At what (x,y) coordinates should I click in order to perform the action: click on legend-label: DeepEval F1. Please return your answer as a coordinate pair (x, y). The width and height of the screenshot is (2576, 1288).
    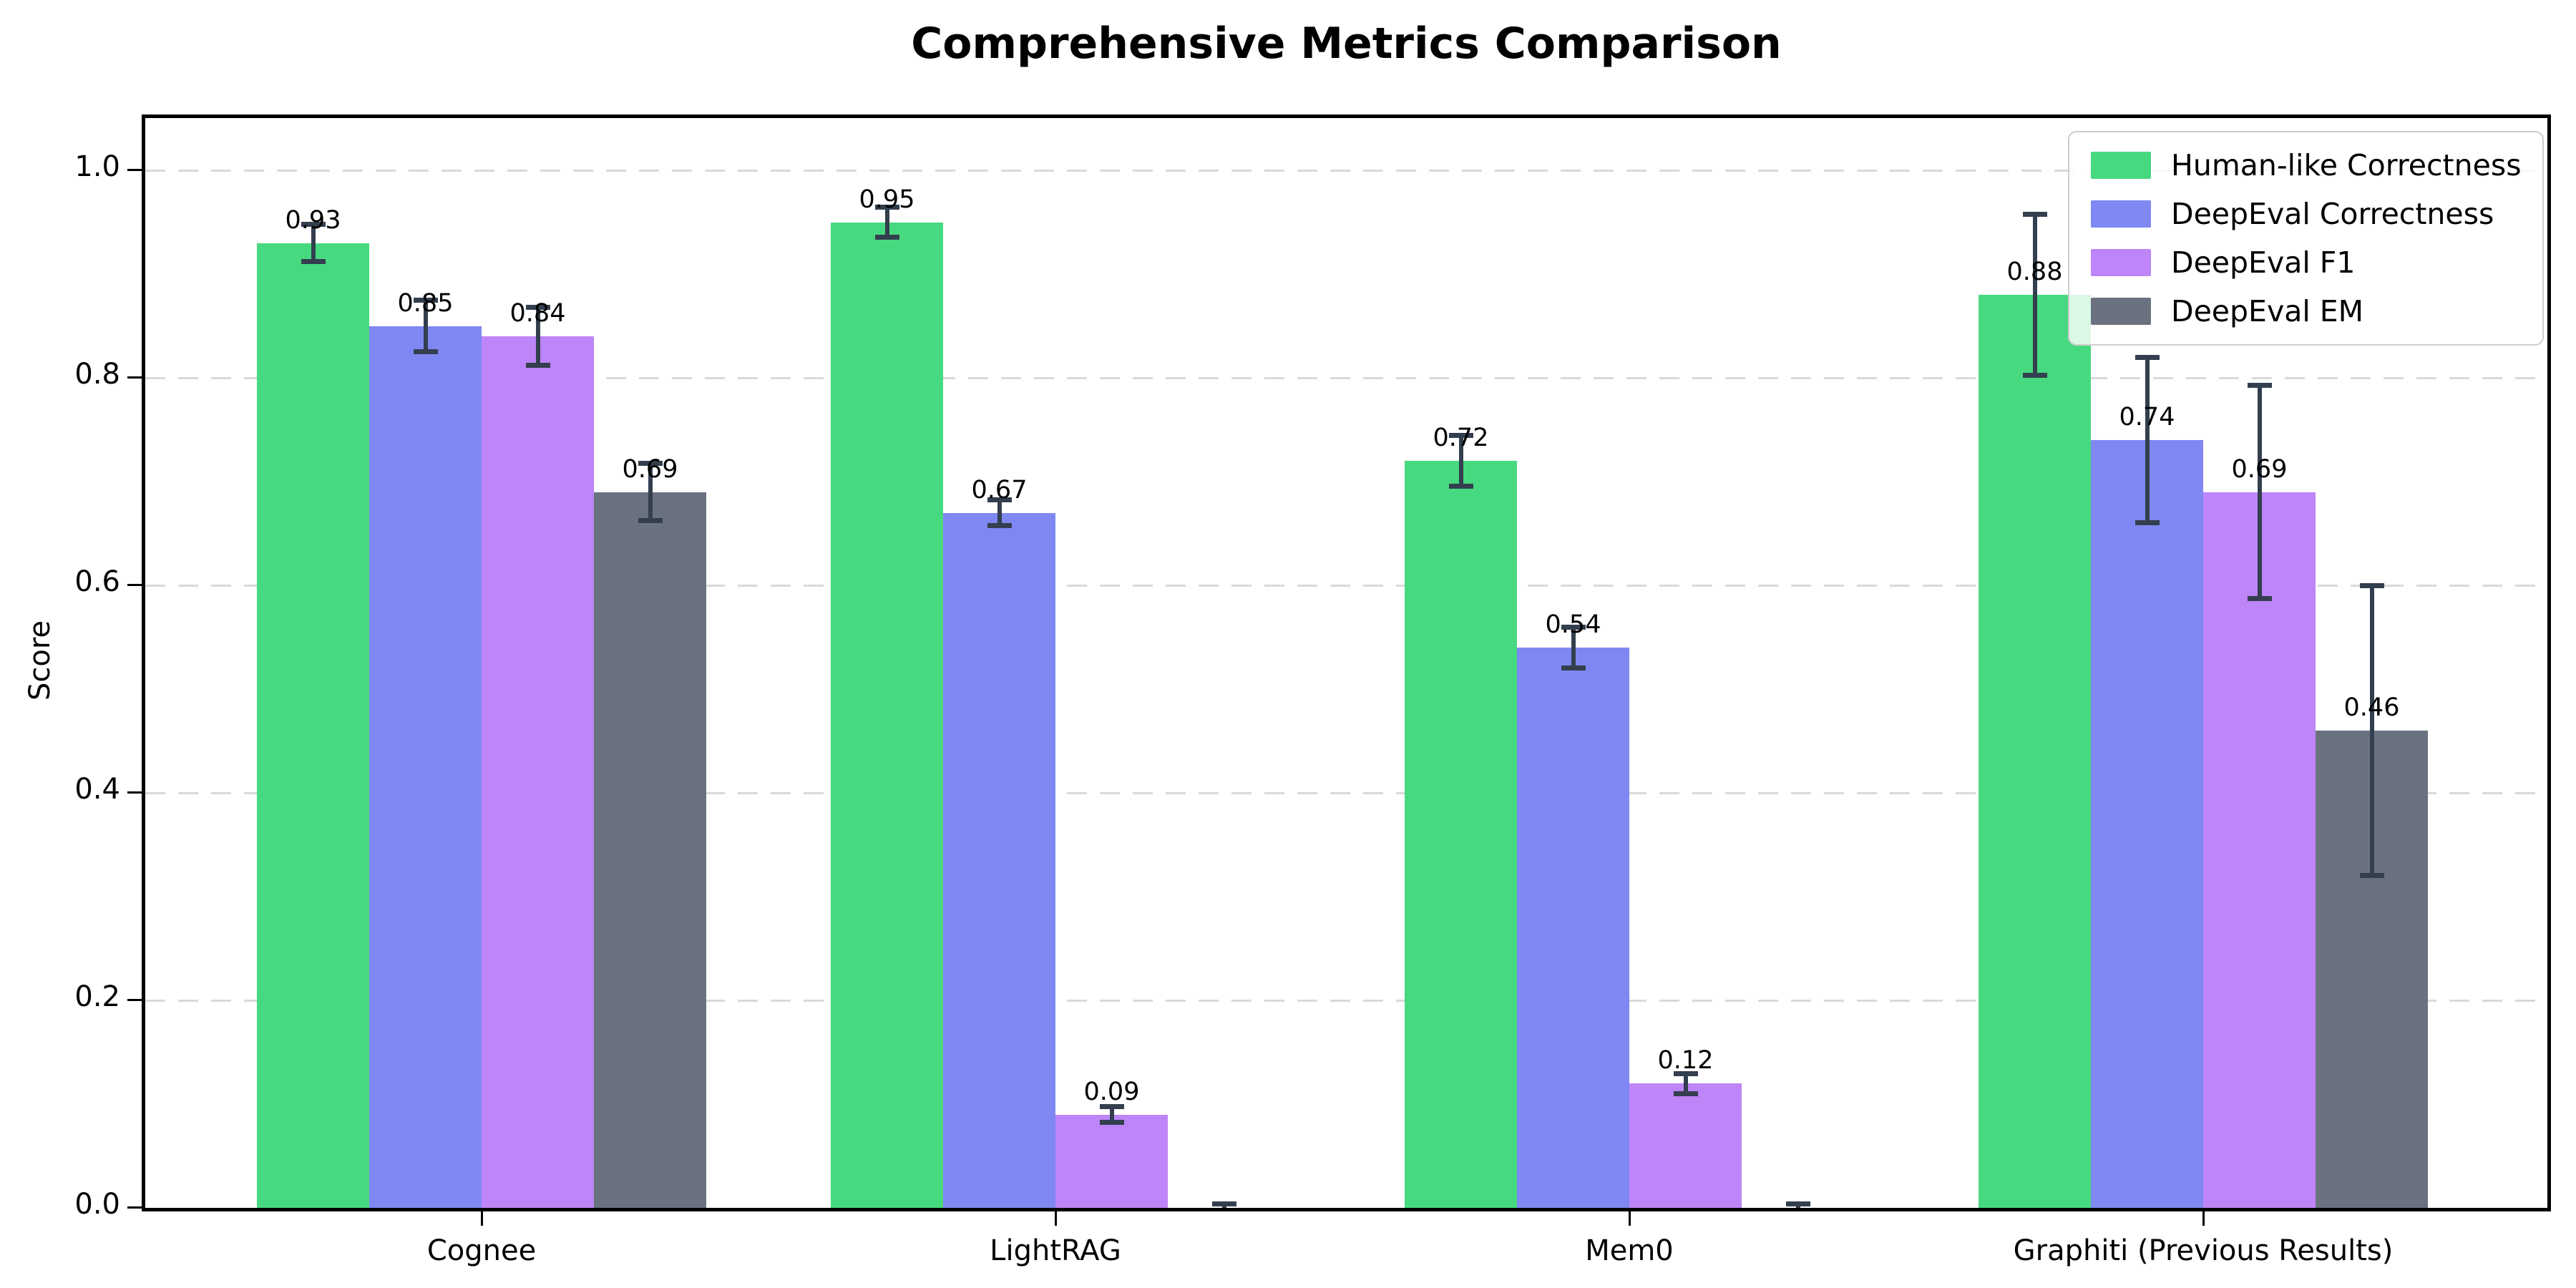
    Looking at the image, I should click on (2263, 262).